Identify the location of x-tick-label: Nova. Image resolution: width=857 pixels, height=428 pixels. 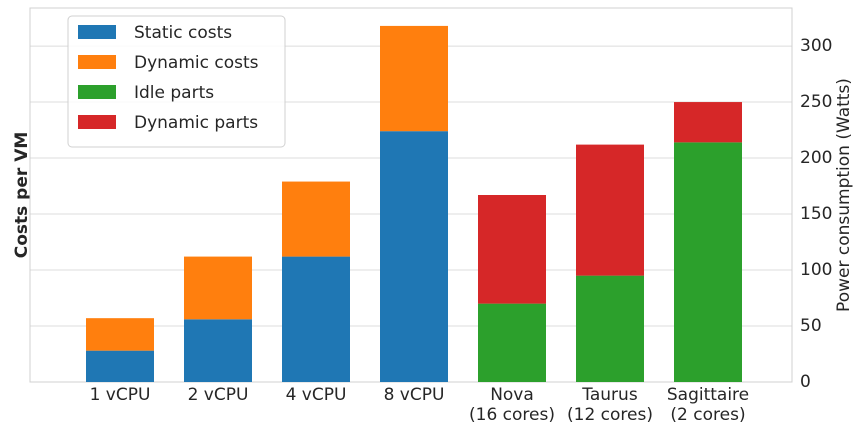
(512, 395).